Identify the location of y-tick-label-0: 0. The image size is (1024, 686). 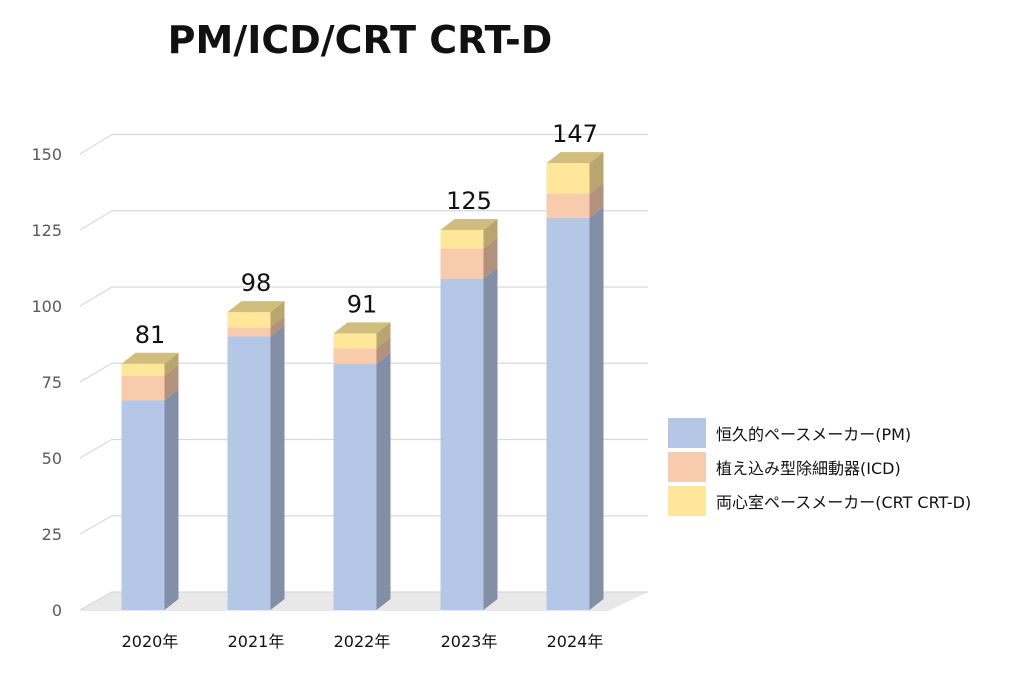
(57, 610).